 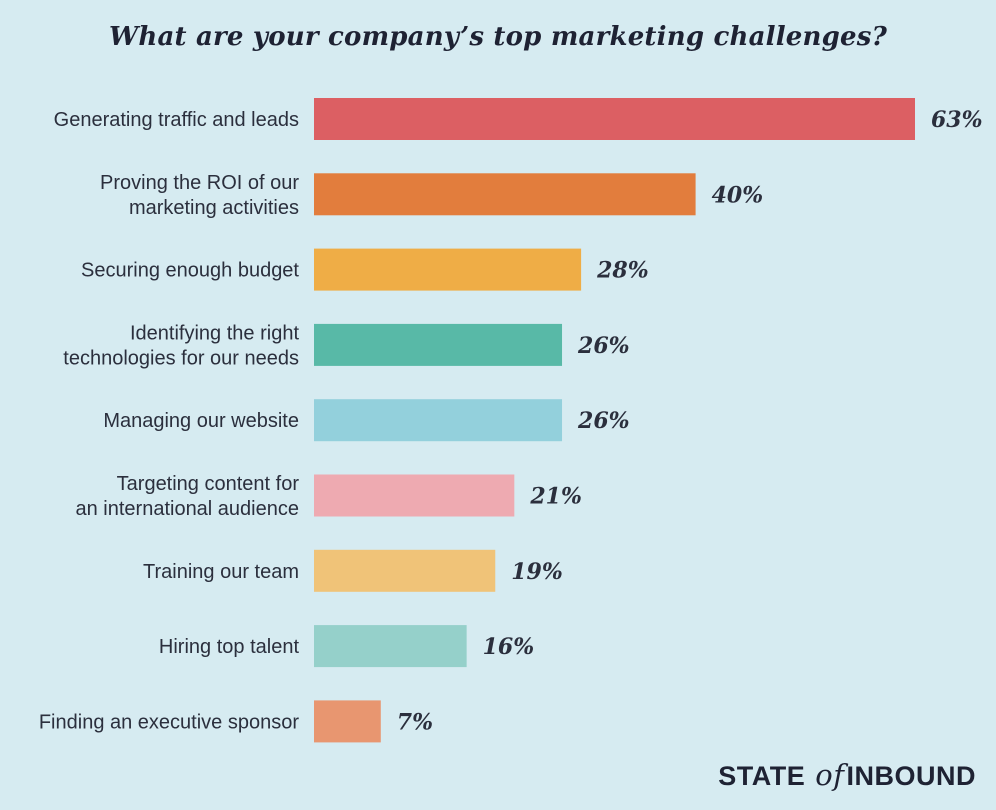 I want to click on category-label: Targeting content for, so click(x=208, y=484).